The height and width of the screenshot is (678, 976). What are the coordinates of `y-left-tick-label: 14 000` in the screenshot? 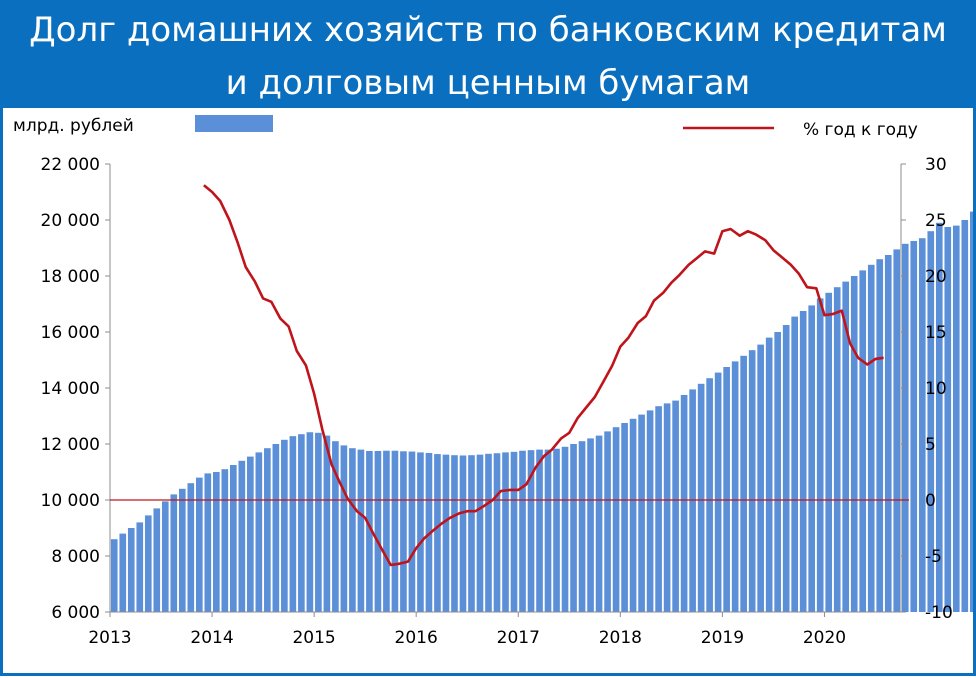 It's located at (70, 389).